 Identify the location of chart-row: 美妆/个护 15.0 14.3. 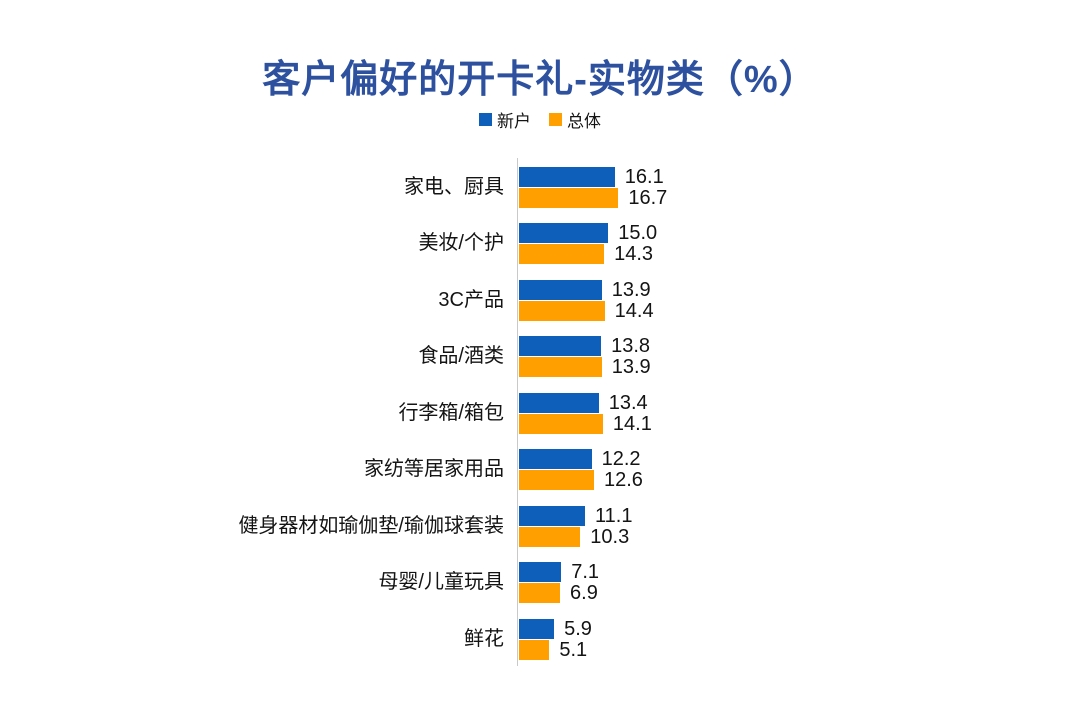
(540, 244).